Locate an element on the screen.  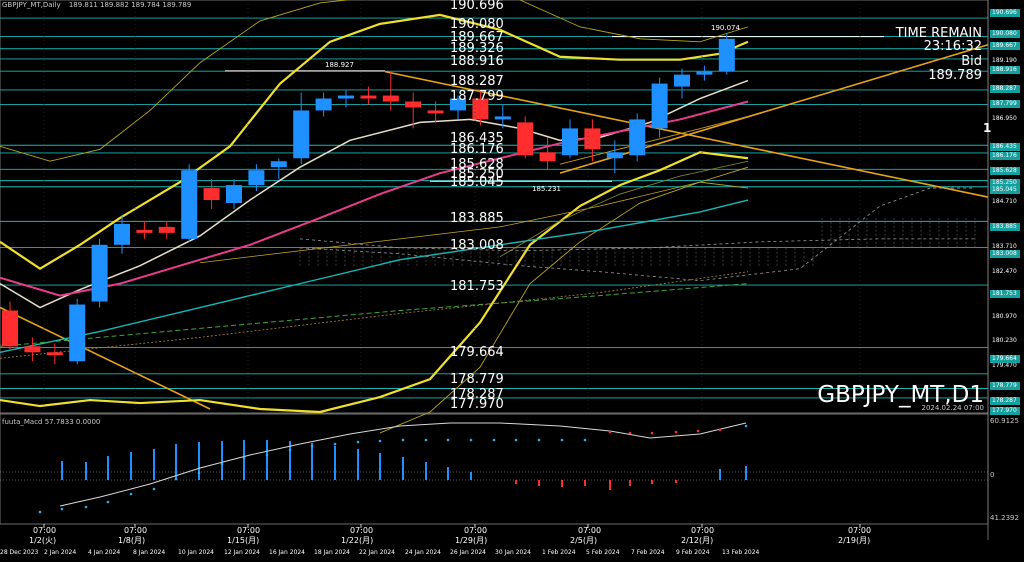
axis-bottom-date: 7 Feb 2024 is located at coordinates (648, 552).